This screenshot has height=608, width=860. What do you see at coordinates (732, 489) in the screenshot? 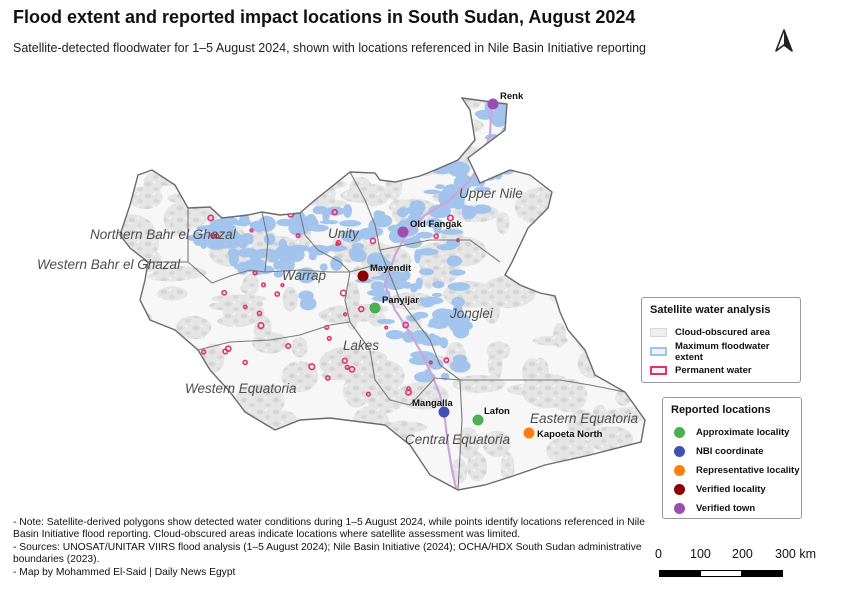
I see `legend-item-verified-locality: Verified locality` at bounding box center [732, 489].